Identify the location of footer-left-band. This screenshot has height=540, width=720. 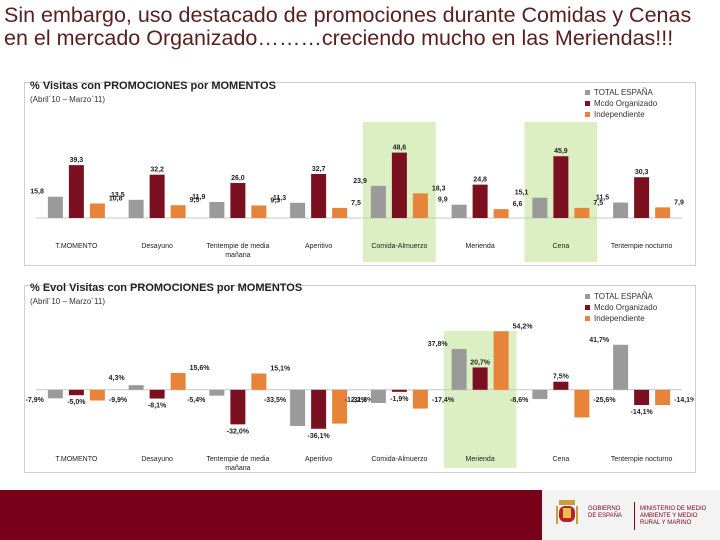
(273, 515).